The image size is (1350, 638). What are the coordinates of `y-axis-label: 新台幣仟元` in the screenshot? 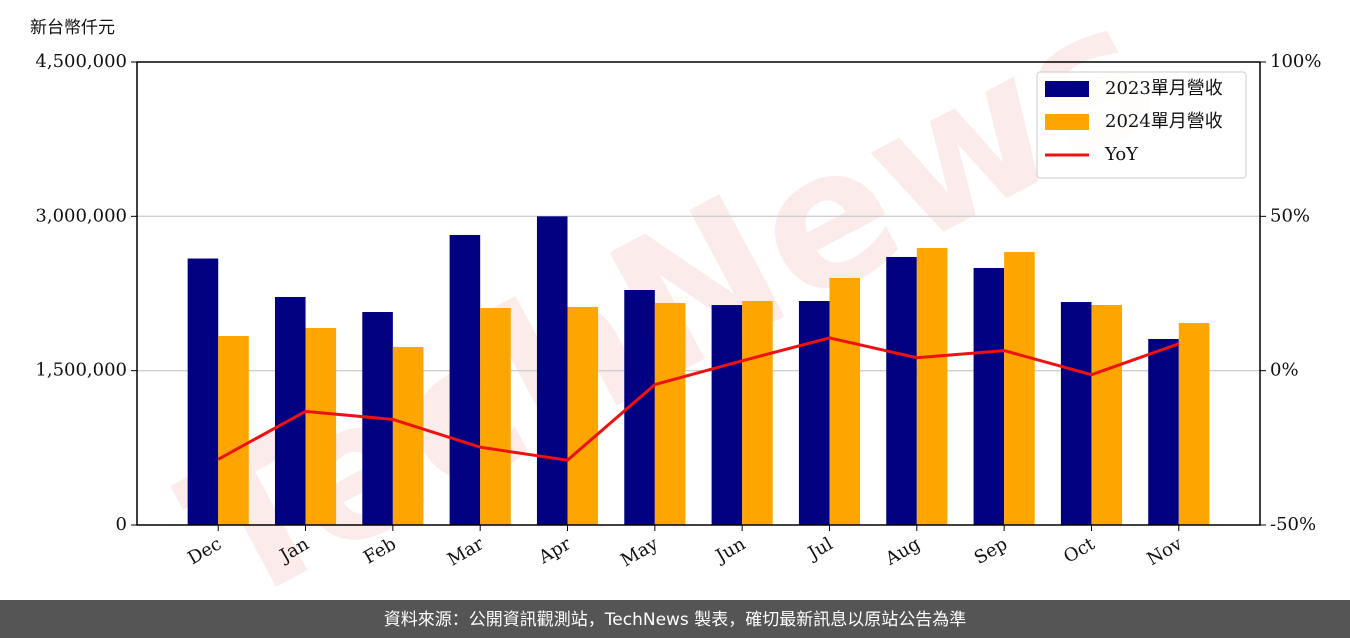 It's located at (72, 28).